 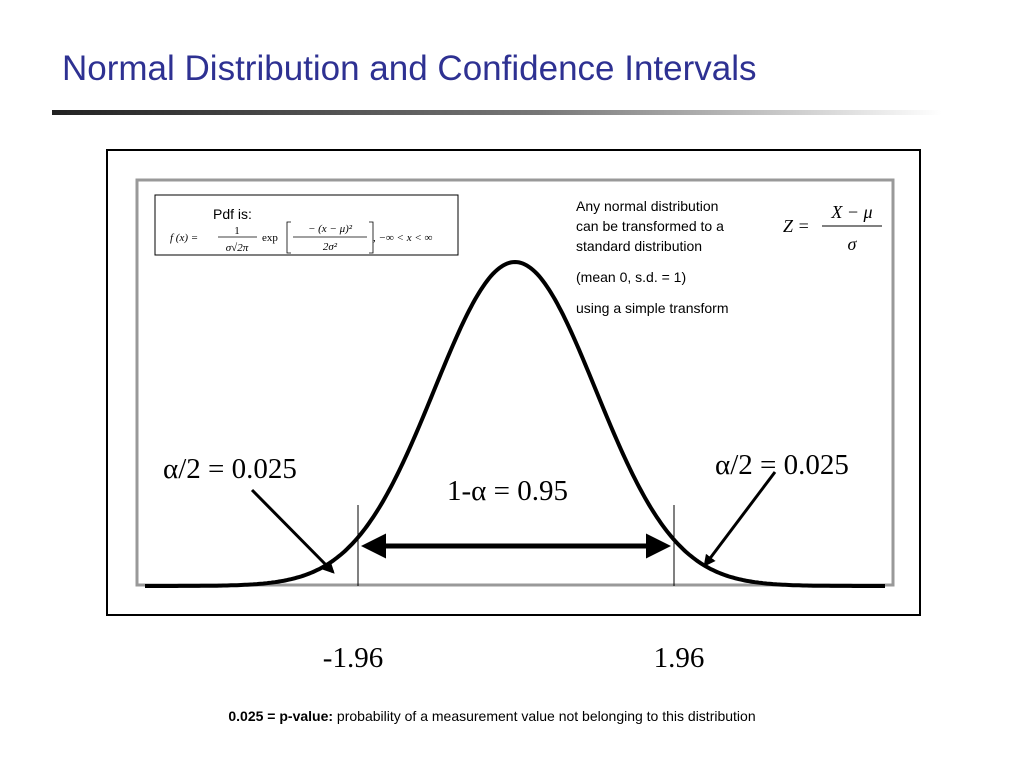 What do you see at coordinates (280, 716) in the screenshot?
I see `footnote-term: 0.025 = p-value:` at bounding box center [280, 716].